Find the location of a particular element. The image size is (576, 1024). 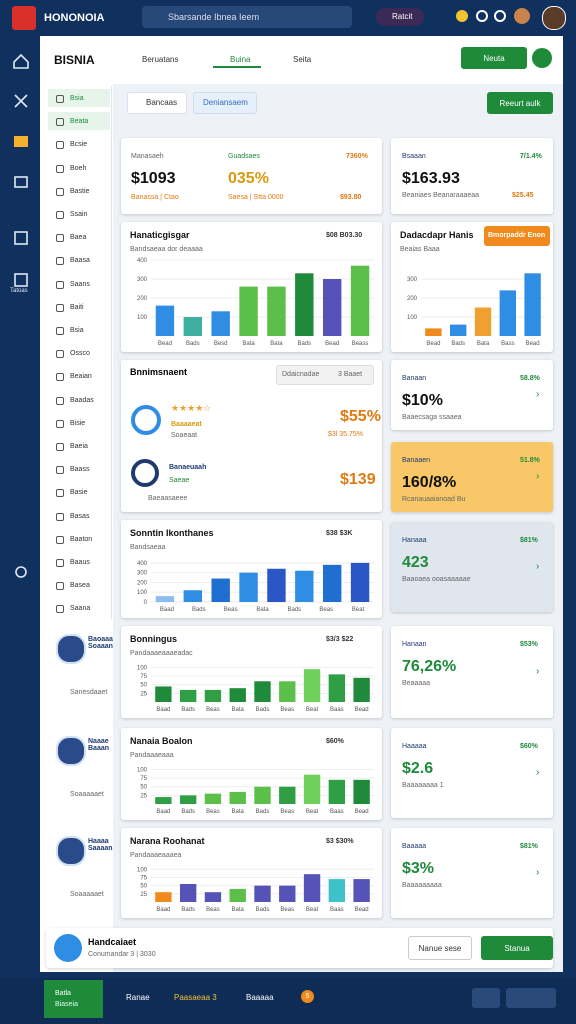

avatar is located at coordinates (554, 18).